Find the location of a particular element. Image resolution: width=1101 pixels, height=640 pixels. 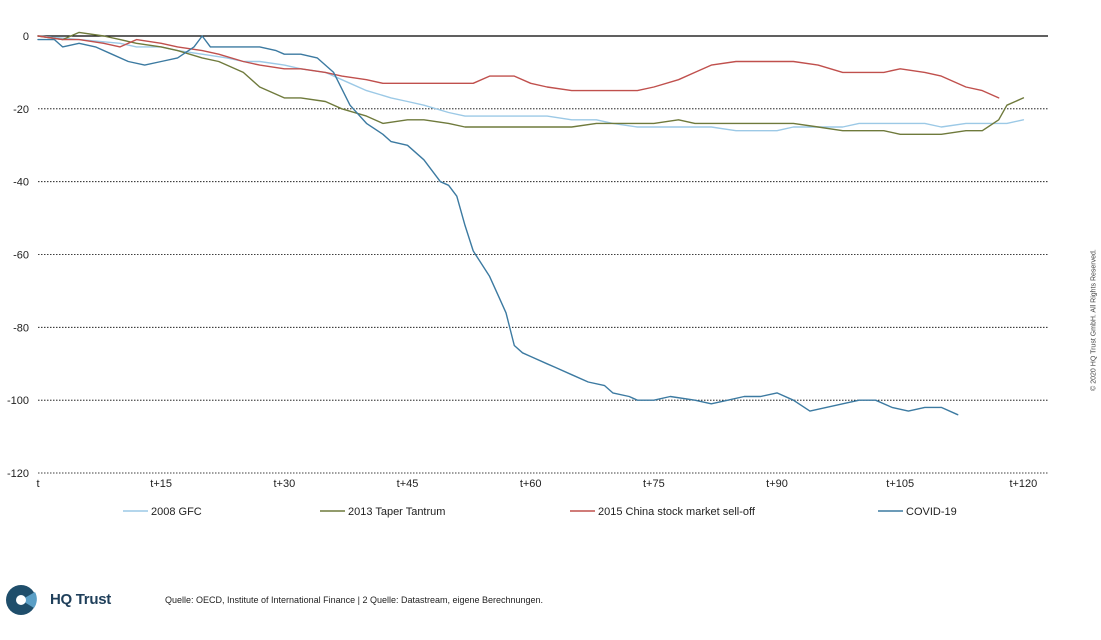

legend-label: COVID-19 is located at coordinates (931, 512).